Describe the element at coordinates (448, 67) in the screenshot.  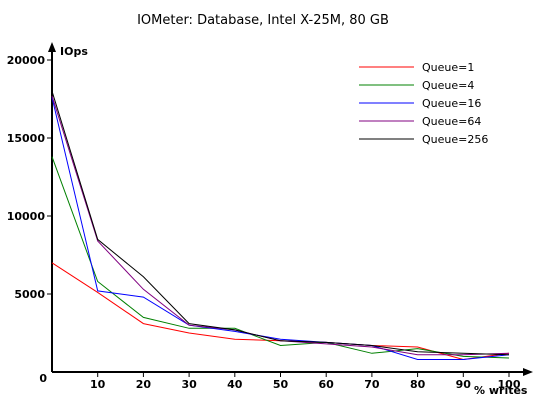
I see `legend-label: Queue=1` at that location.